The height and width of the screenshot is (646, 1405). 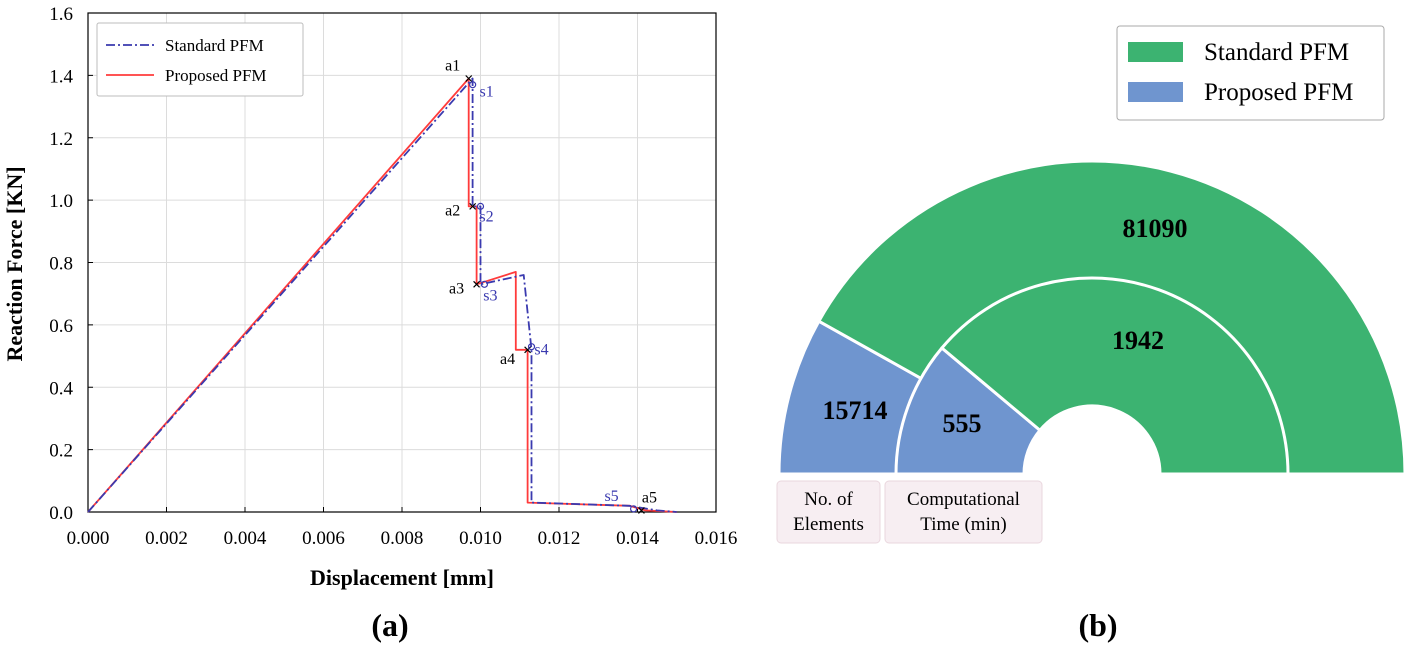 I want to click on annotation-marker-s1, so click(x=473, y=85).